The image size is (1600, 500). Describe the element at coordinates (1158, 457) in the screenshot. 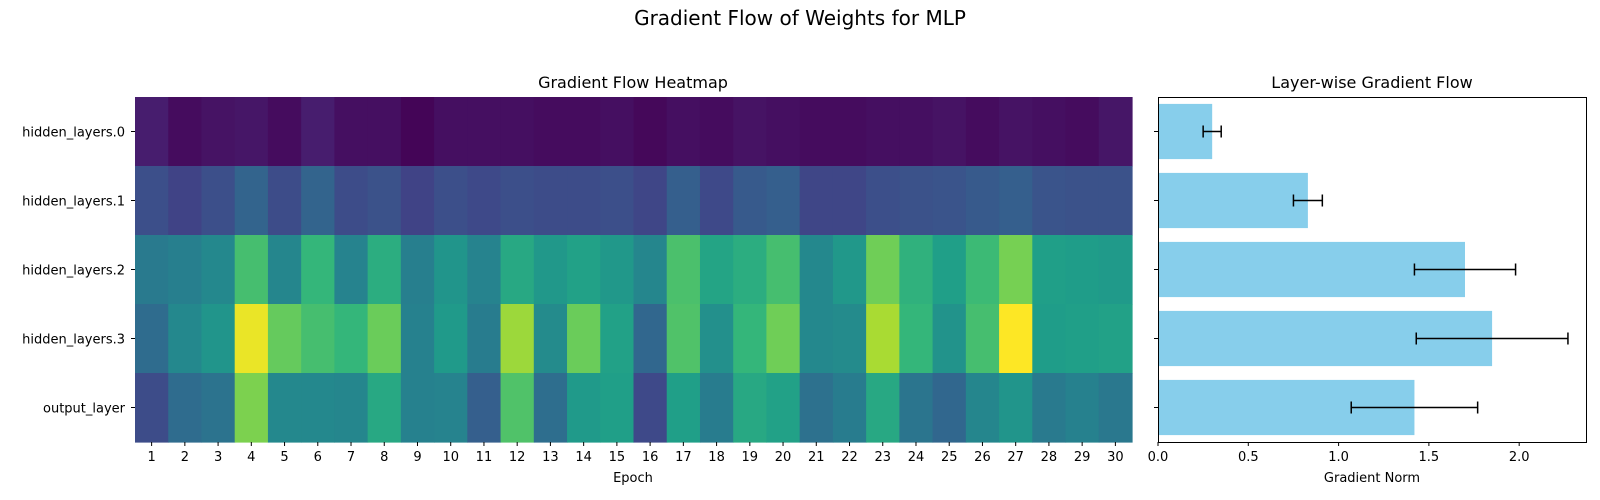

I see `bar-x-tick-label: 0.0` at that location.